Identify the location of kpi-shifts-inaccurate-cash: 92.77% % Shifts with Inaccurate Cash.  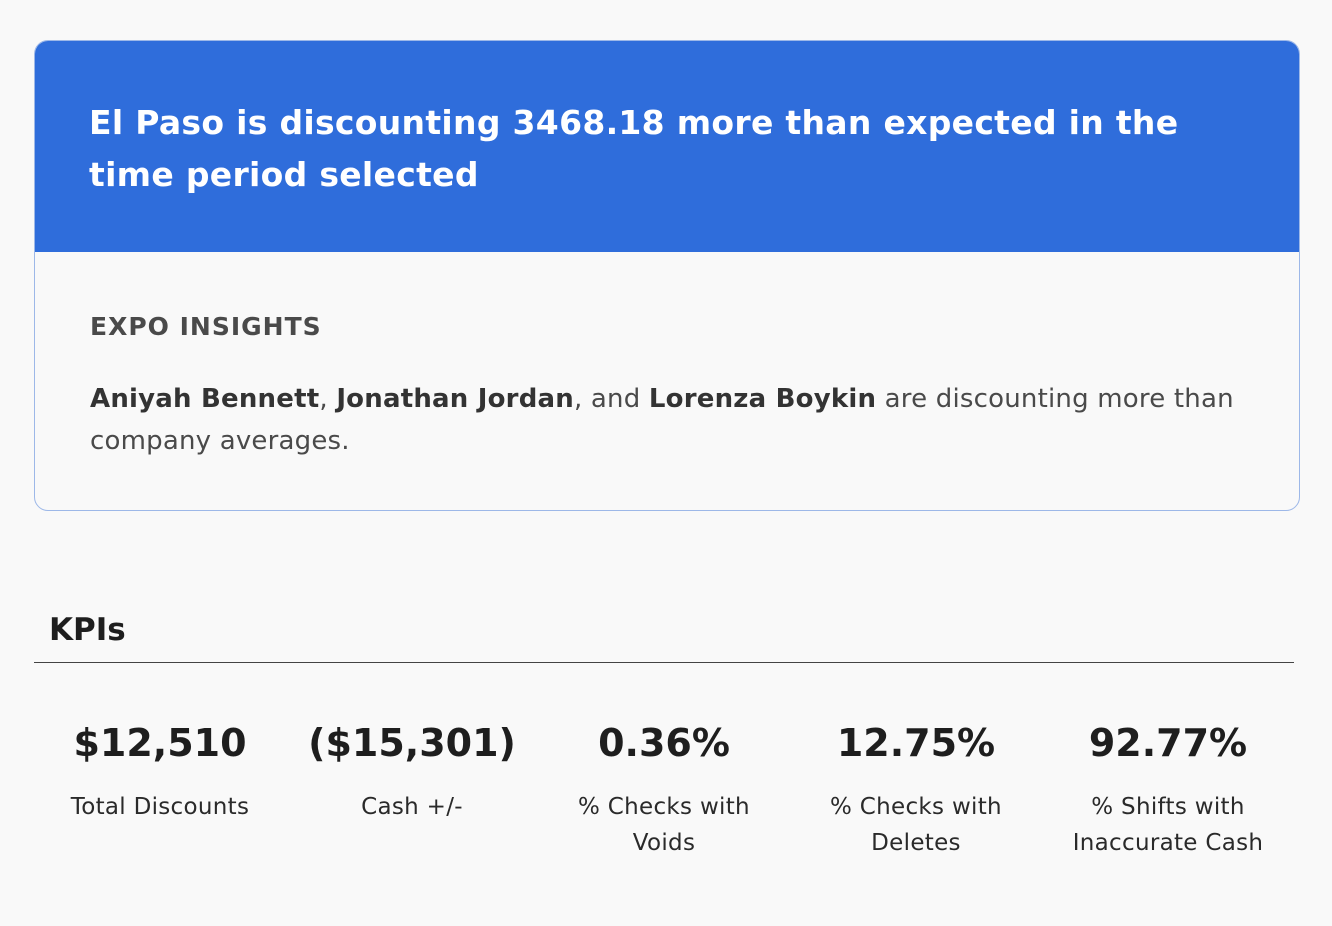
(1168, 788).